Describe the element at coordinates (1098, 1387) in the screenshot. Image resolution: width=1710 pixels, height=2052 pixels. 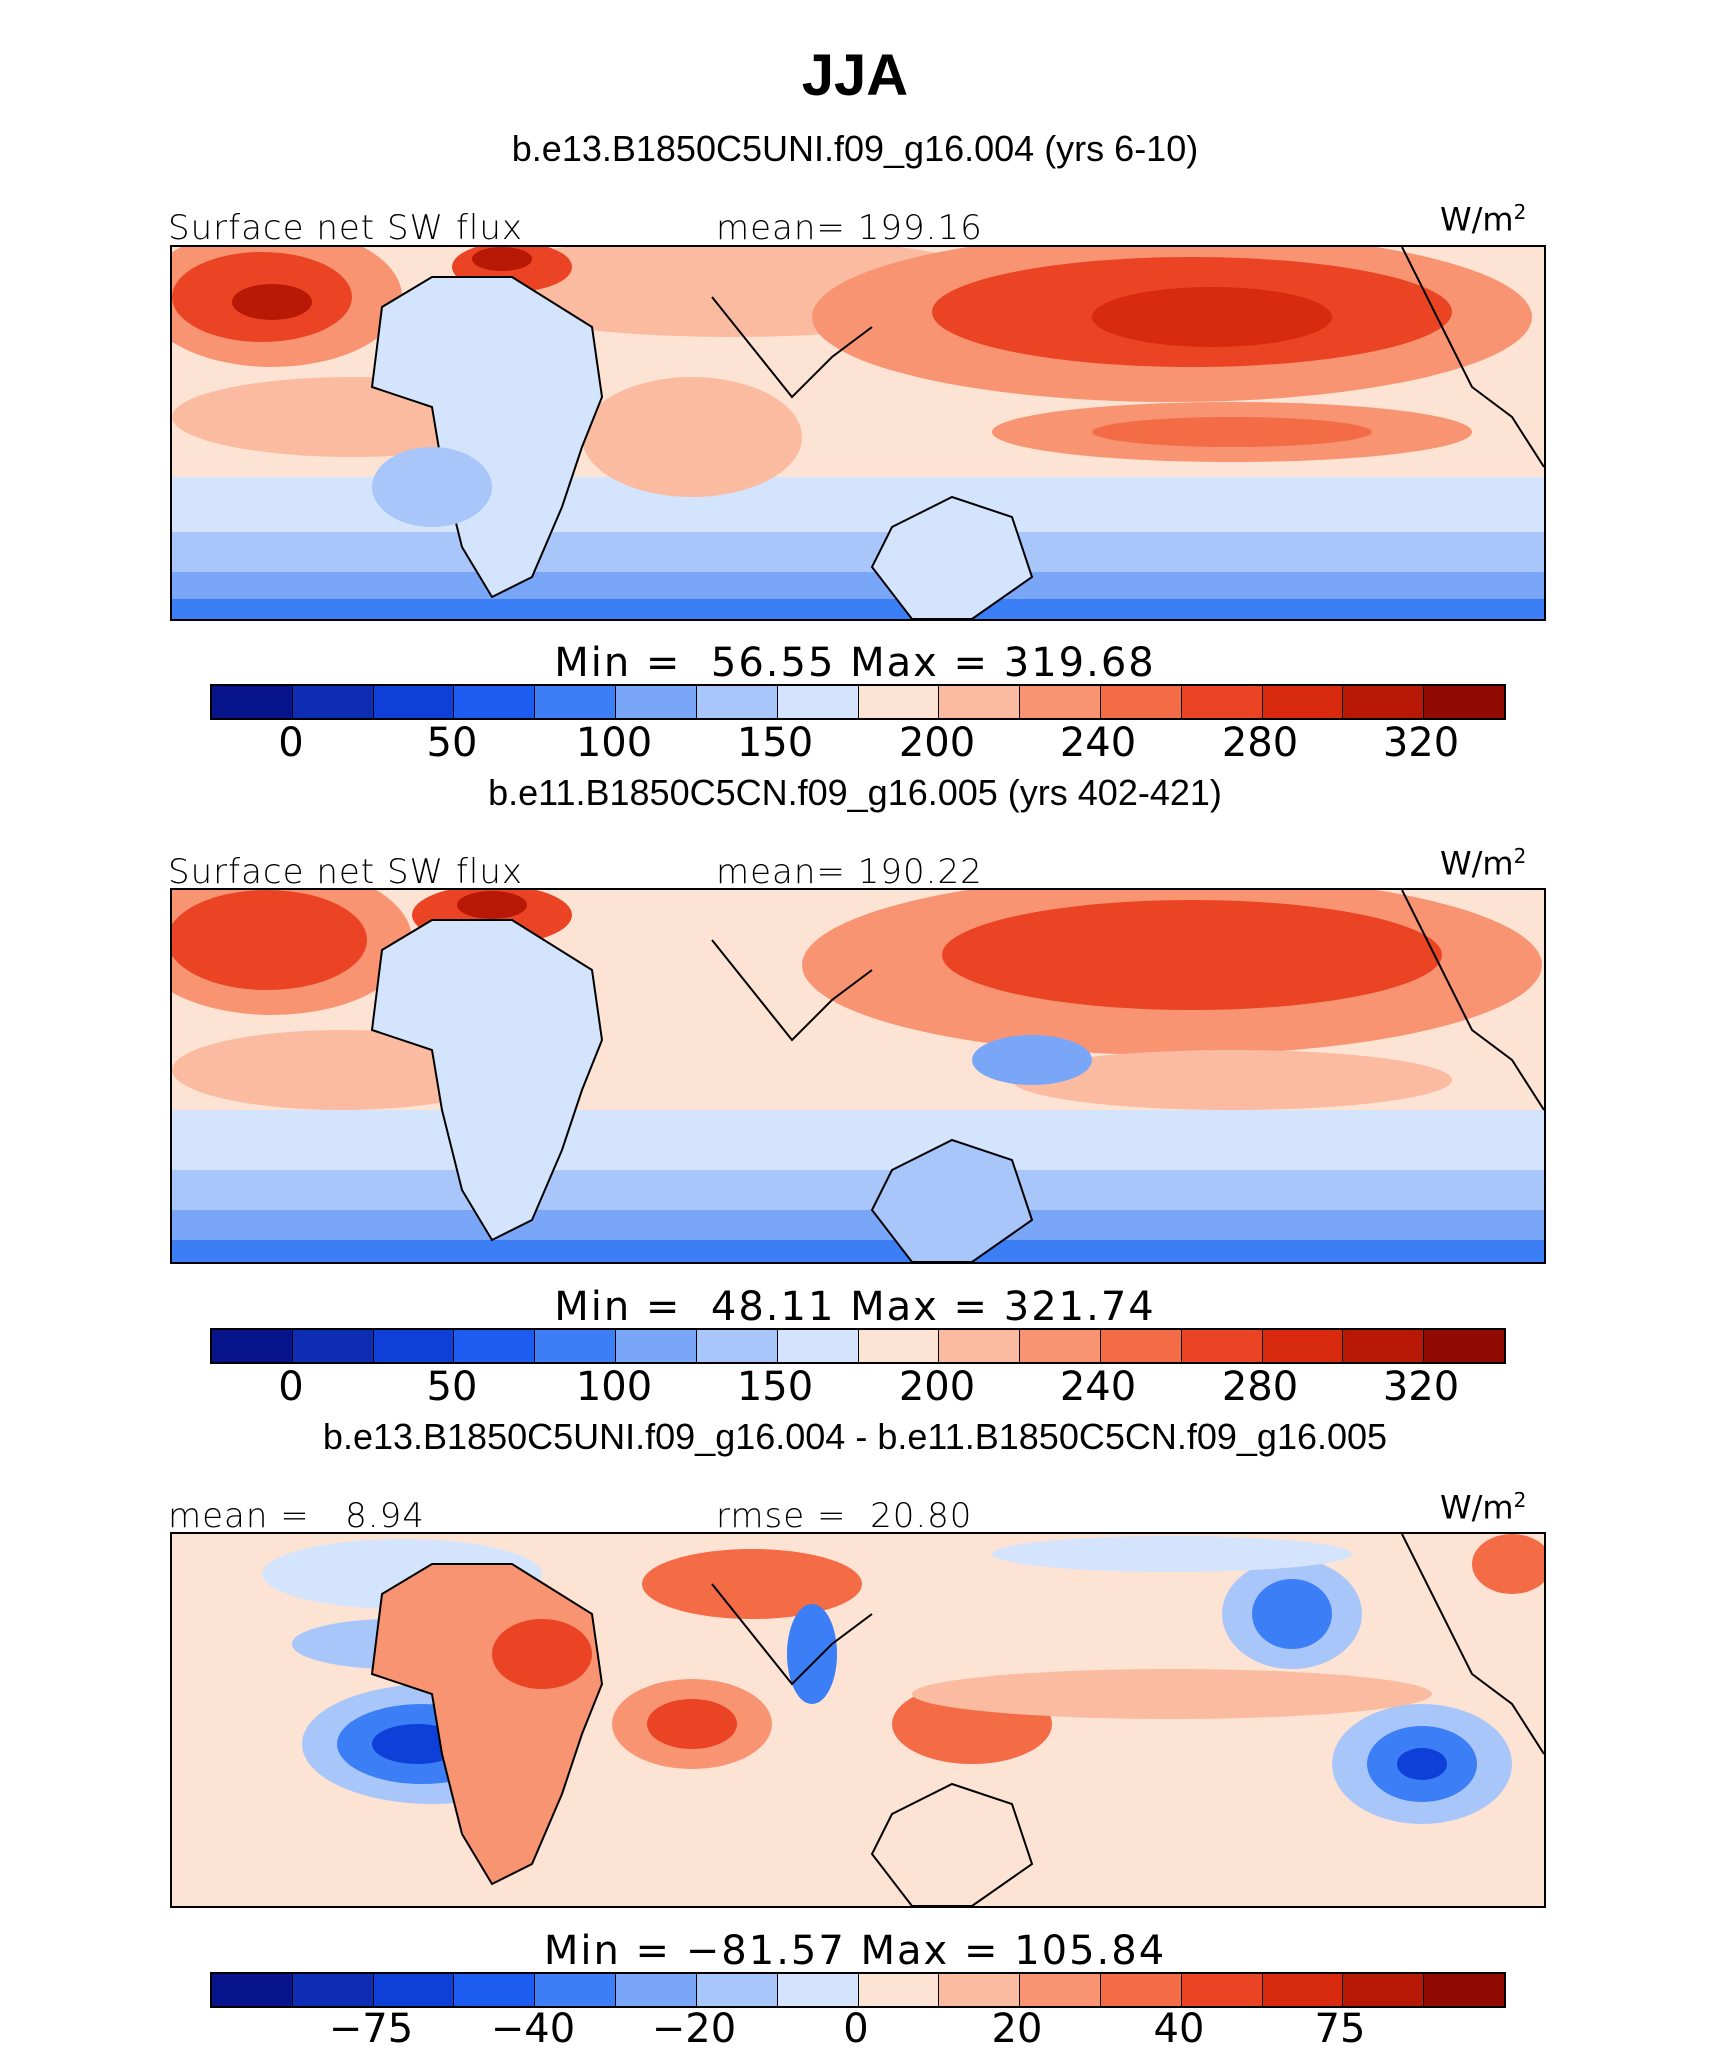
I see `panel2-tick: 240` at that location.